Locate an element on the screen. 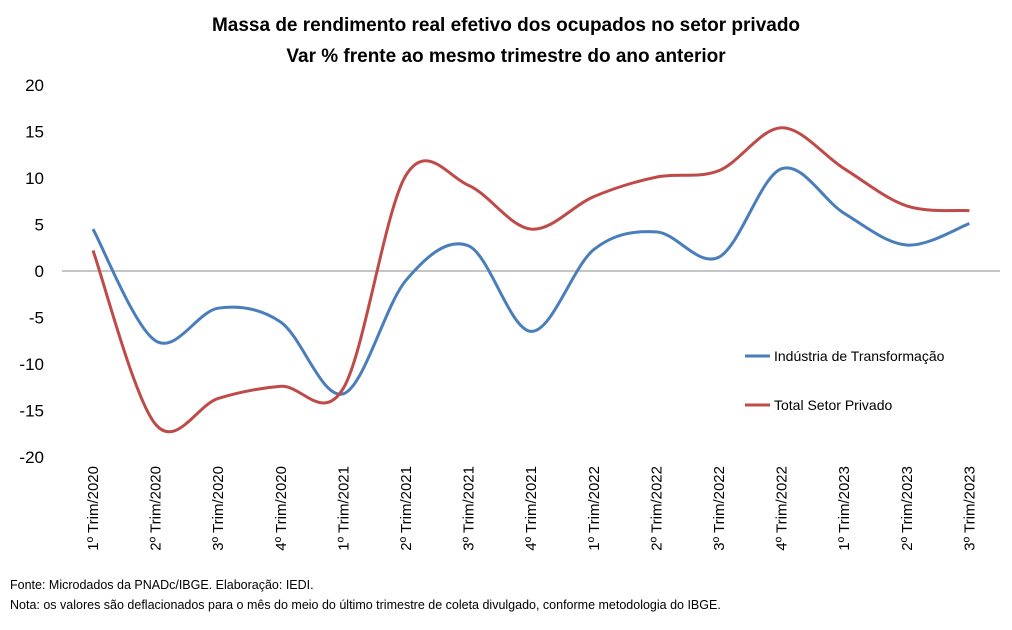 Image resolution: width=1012 pixels, height=630 pixels. x-tick-label: 3º Trim/2020 is located at coordinates (218, 508).